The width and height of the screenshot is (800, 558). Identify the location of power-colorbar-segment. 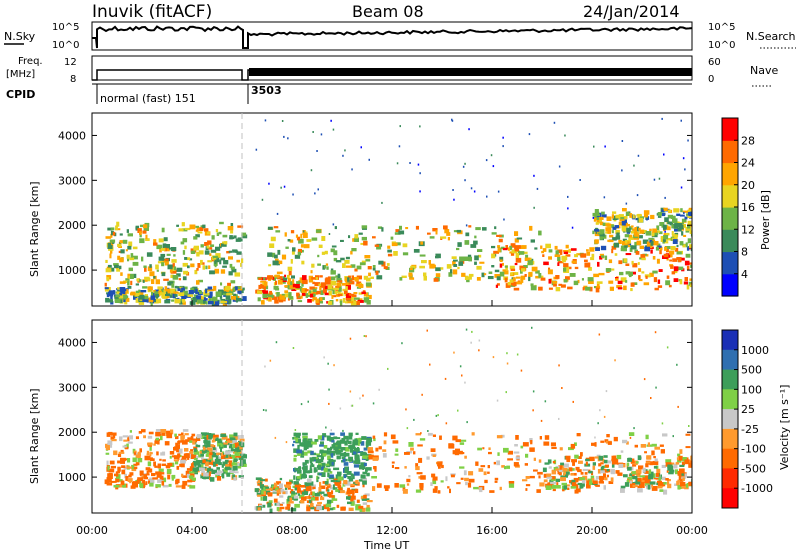
(730, 152).